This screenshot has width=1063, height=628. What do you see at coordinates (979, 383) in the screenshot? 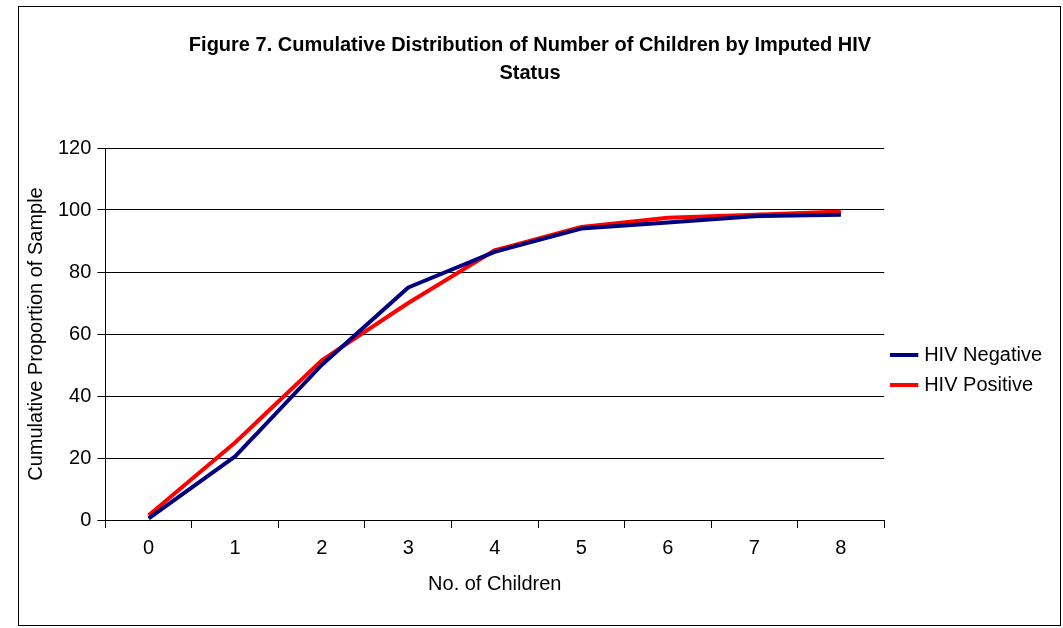
I see `legend-label: HIV Positive` at bounding box center [979, 383].